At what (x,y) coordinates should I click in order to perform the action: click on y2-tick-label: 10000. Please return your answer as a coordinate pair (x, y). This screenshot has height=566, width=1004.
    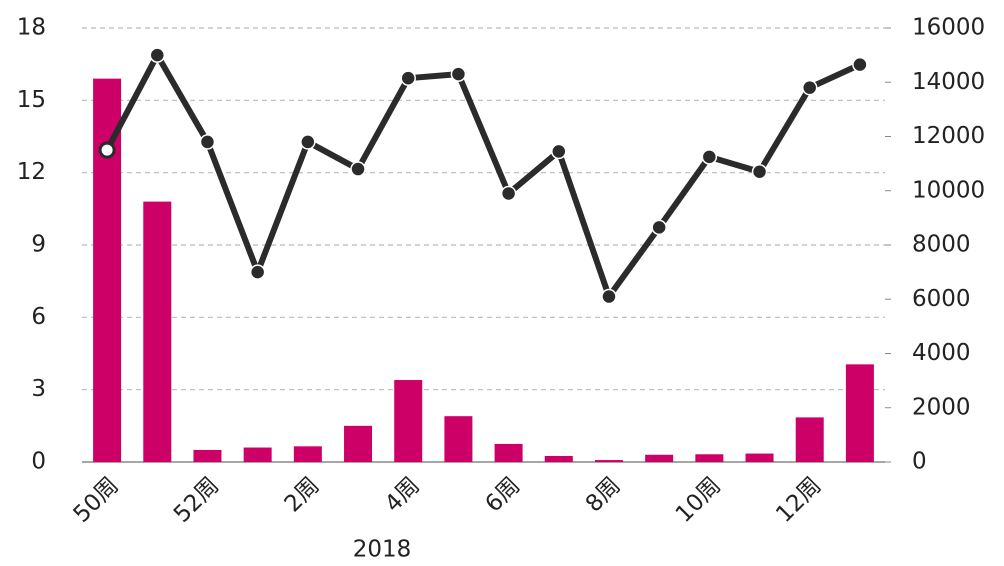
    Looking at the image, I should click on (948, 190).